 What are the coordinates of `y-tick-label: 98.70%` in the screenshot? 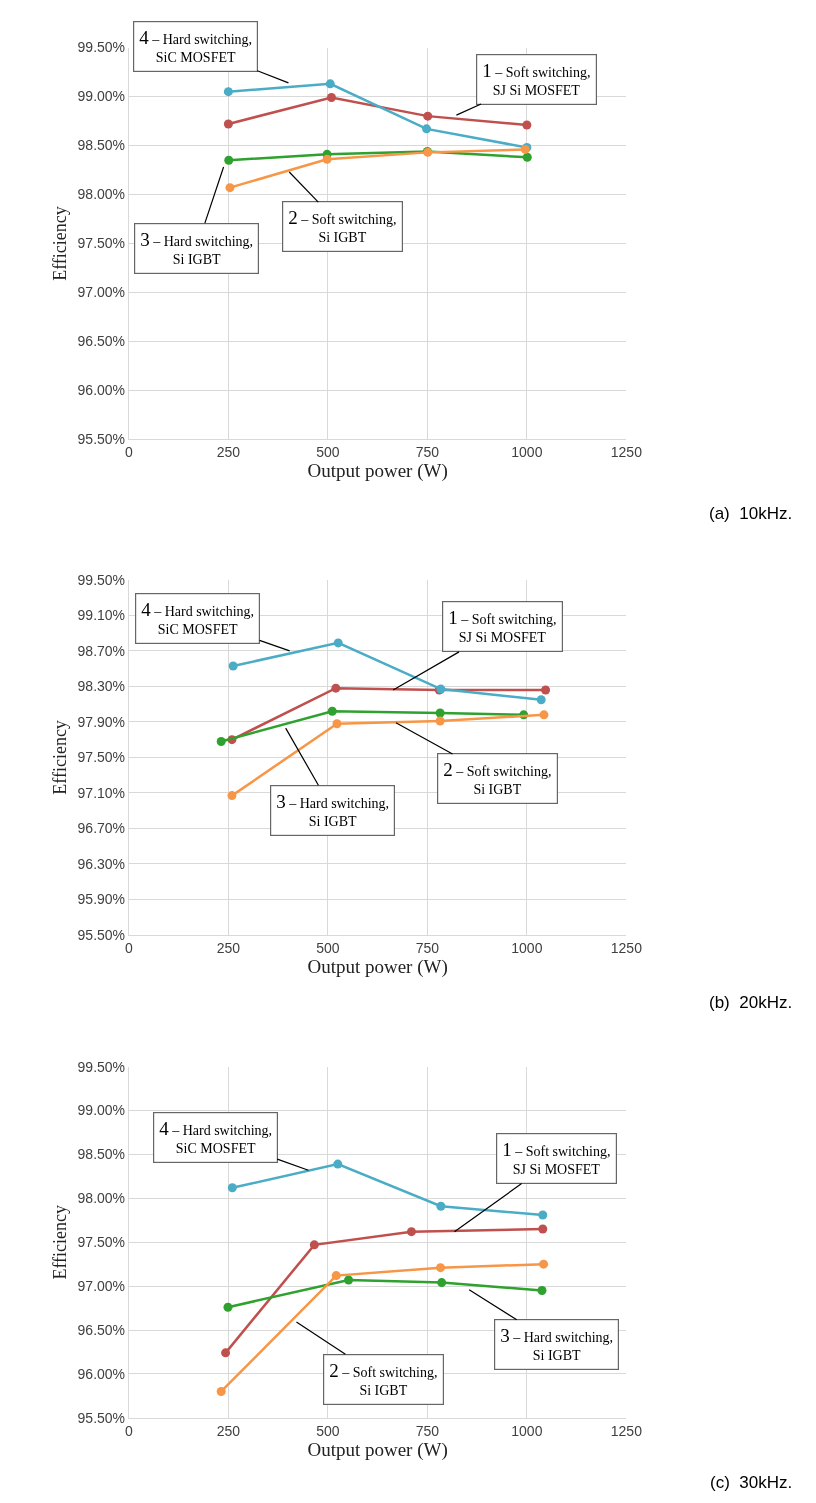 It's located at (101, 650).